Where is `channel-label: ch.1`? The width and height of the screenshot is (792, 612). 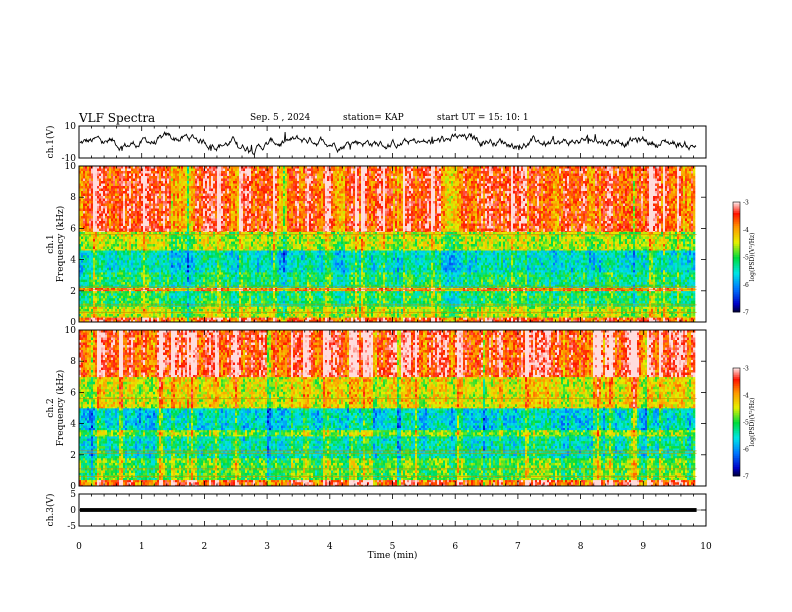
channel-label: ch.1 is located at coordinates (51, 243).